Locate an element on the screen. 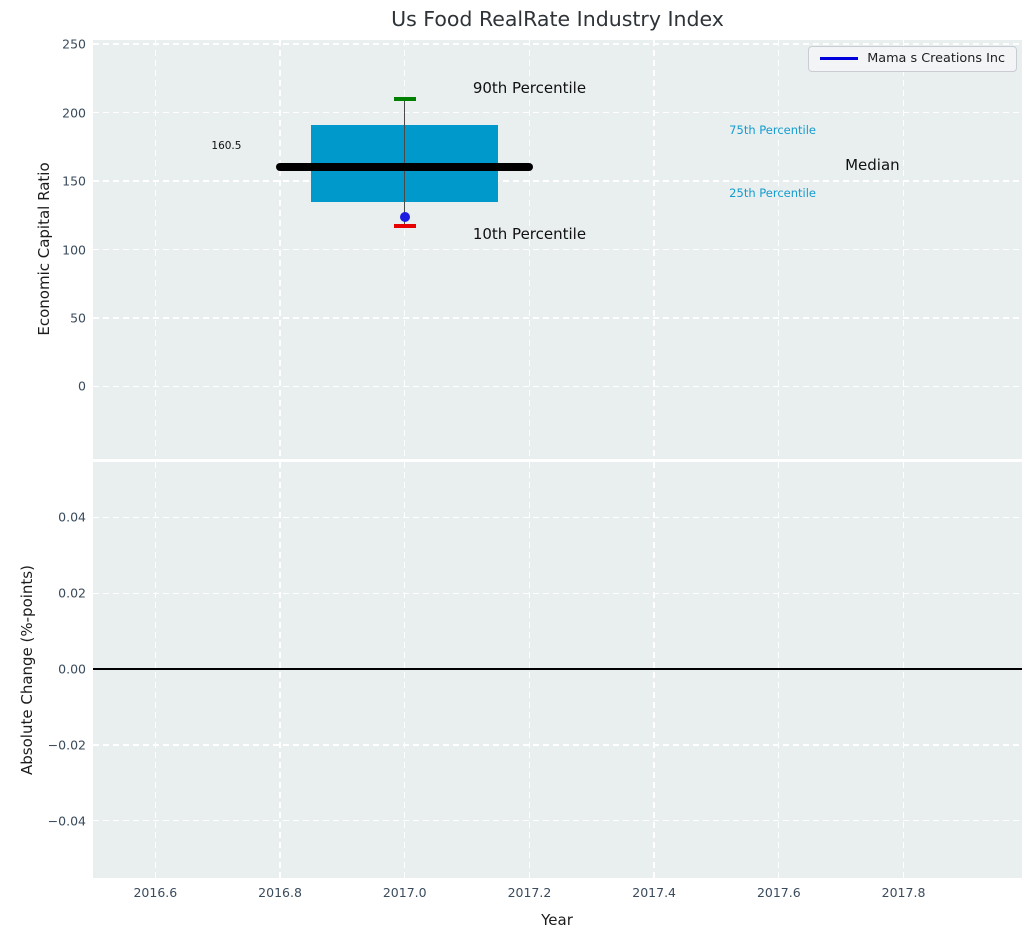 This screenshot has width=1034, height=942. median-line is located at coordinates (405, 166).